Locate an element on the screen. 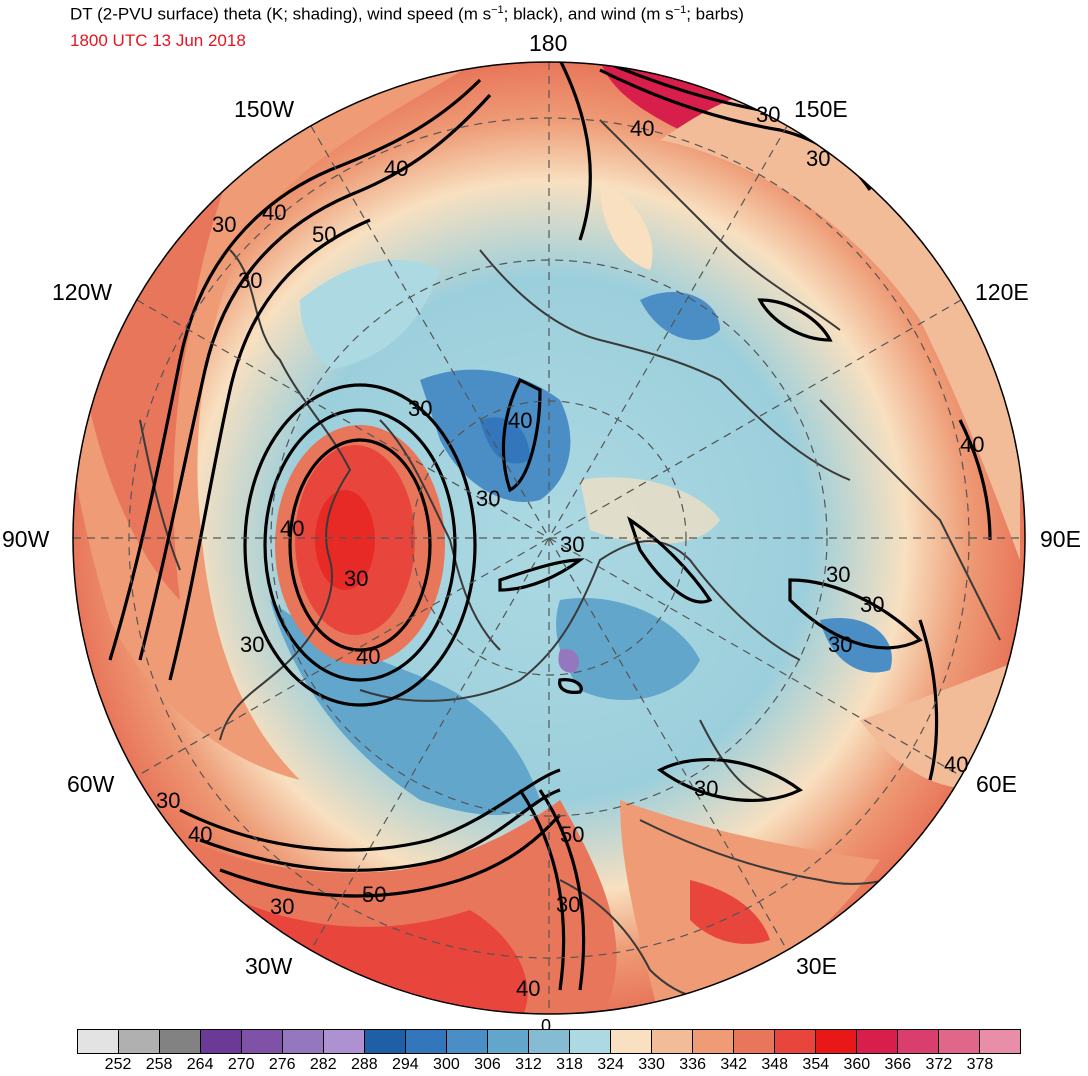 This screenshot has height=1076, width=1088. lon-label-120e: 120E is located at coordinates (1002, 292).